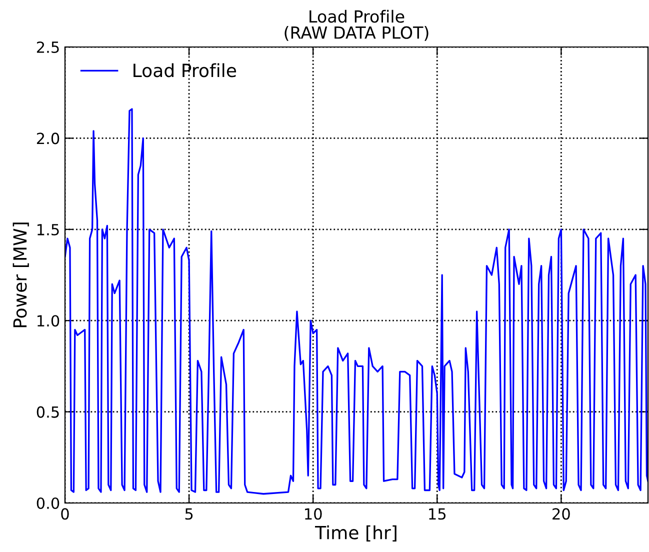 This screenshot has height=552, width=649. What do you see at coordinates (561, 514) in the screenshot?
I see `x-tick-label: 20` at bounding box center [561, 514].